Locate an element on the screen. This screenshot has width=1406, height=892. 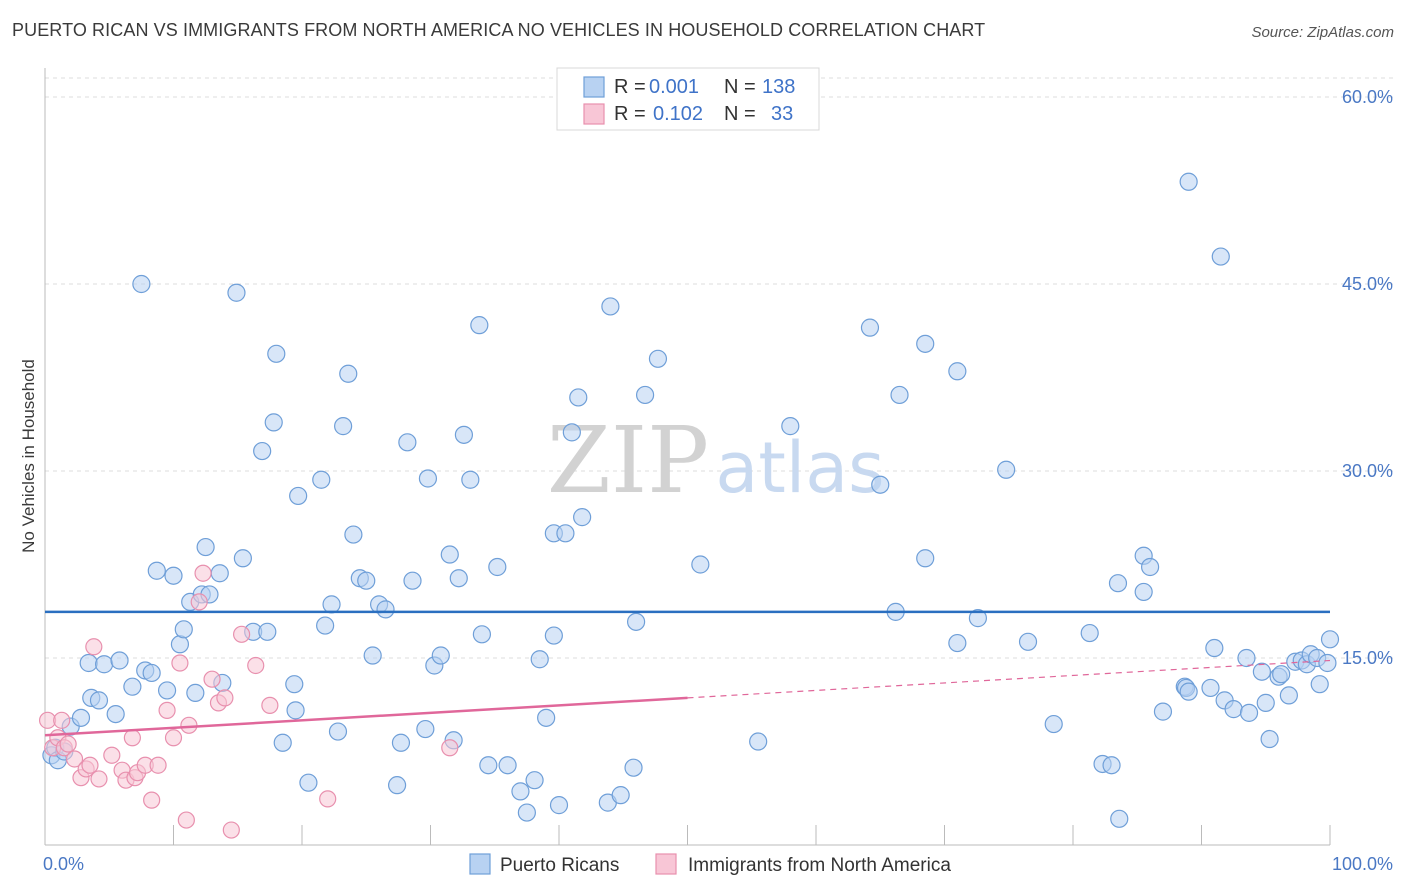
legend-box: R = 0.001 N = 138 R = 0.102 N = 33 is located at coordinates (688, 99).